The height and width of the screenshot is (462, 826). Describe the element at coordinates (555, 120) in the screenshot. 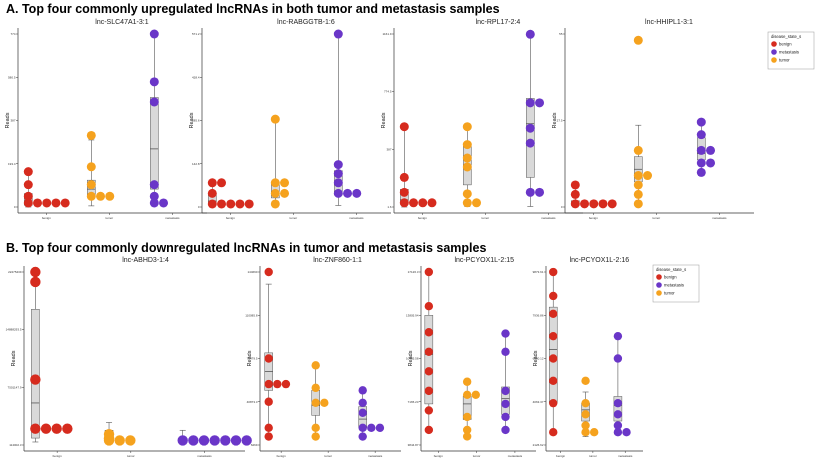

I see `panel-4-y-label: Reads` at that location.